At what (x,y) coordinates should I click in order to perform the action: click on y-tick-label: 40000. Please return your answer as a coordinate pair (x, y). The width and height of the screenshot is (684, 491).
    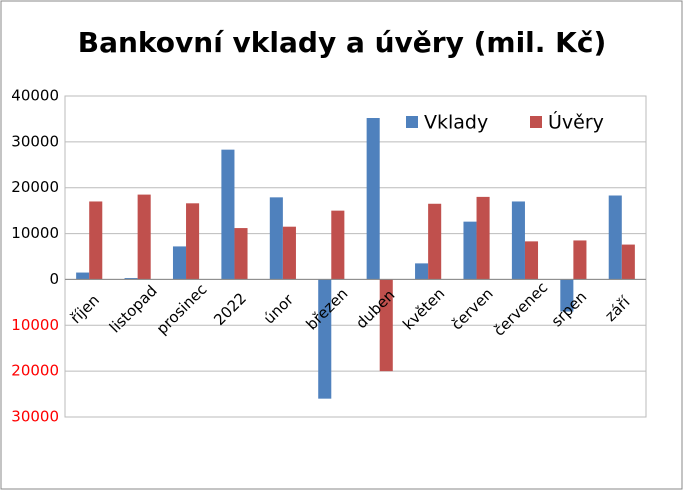
    Looking at the image, I should click on (35, 96).